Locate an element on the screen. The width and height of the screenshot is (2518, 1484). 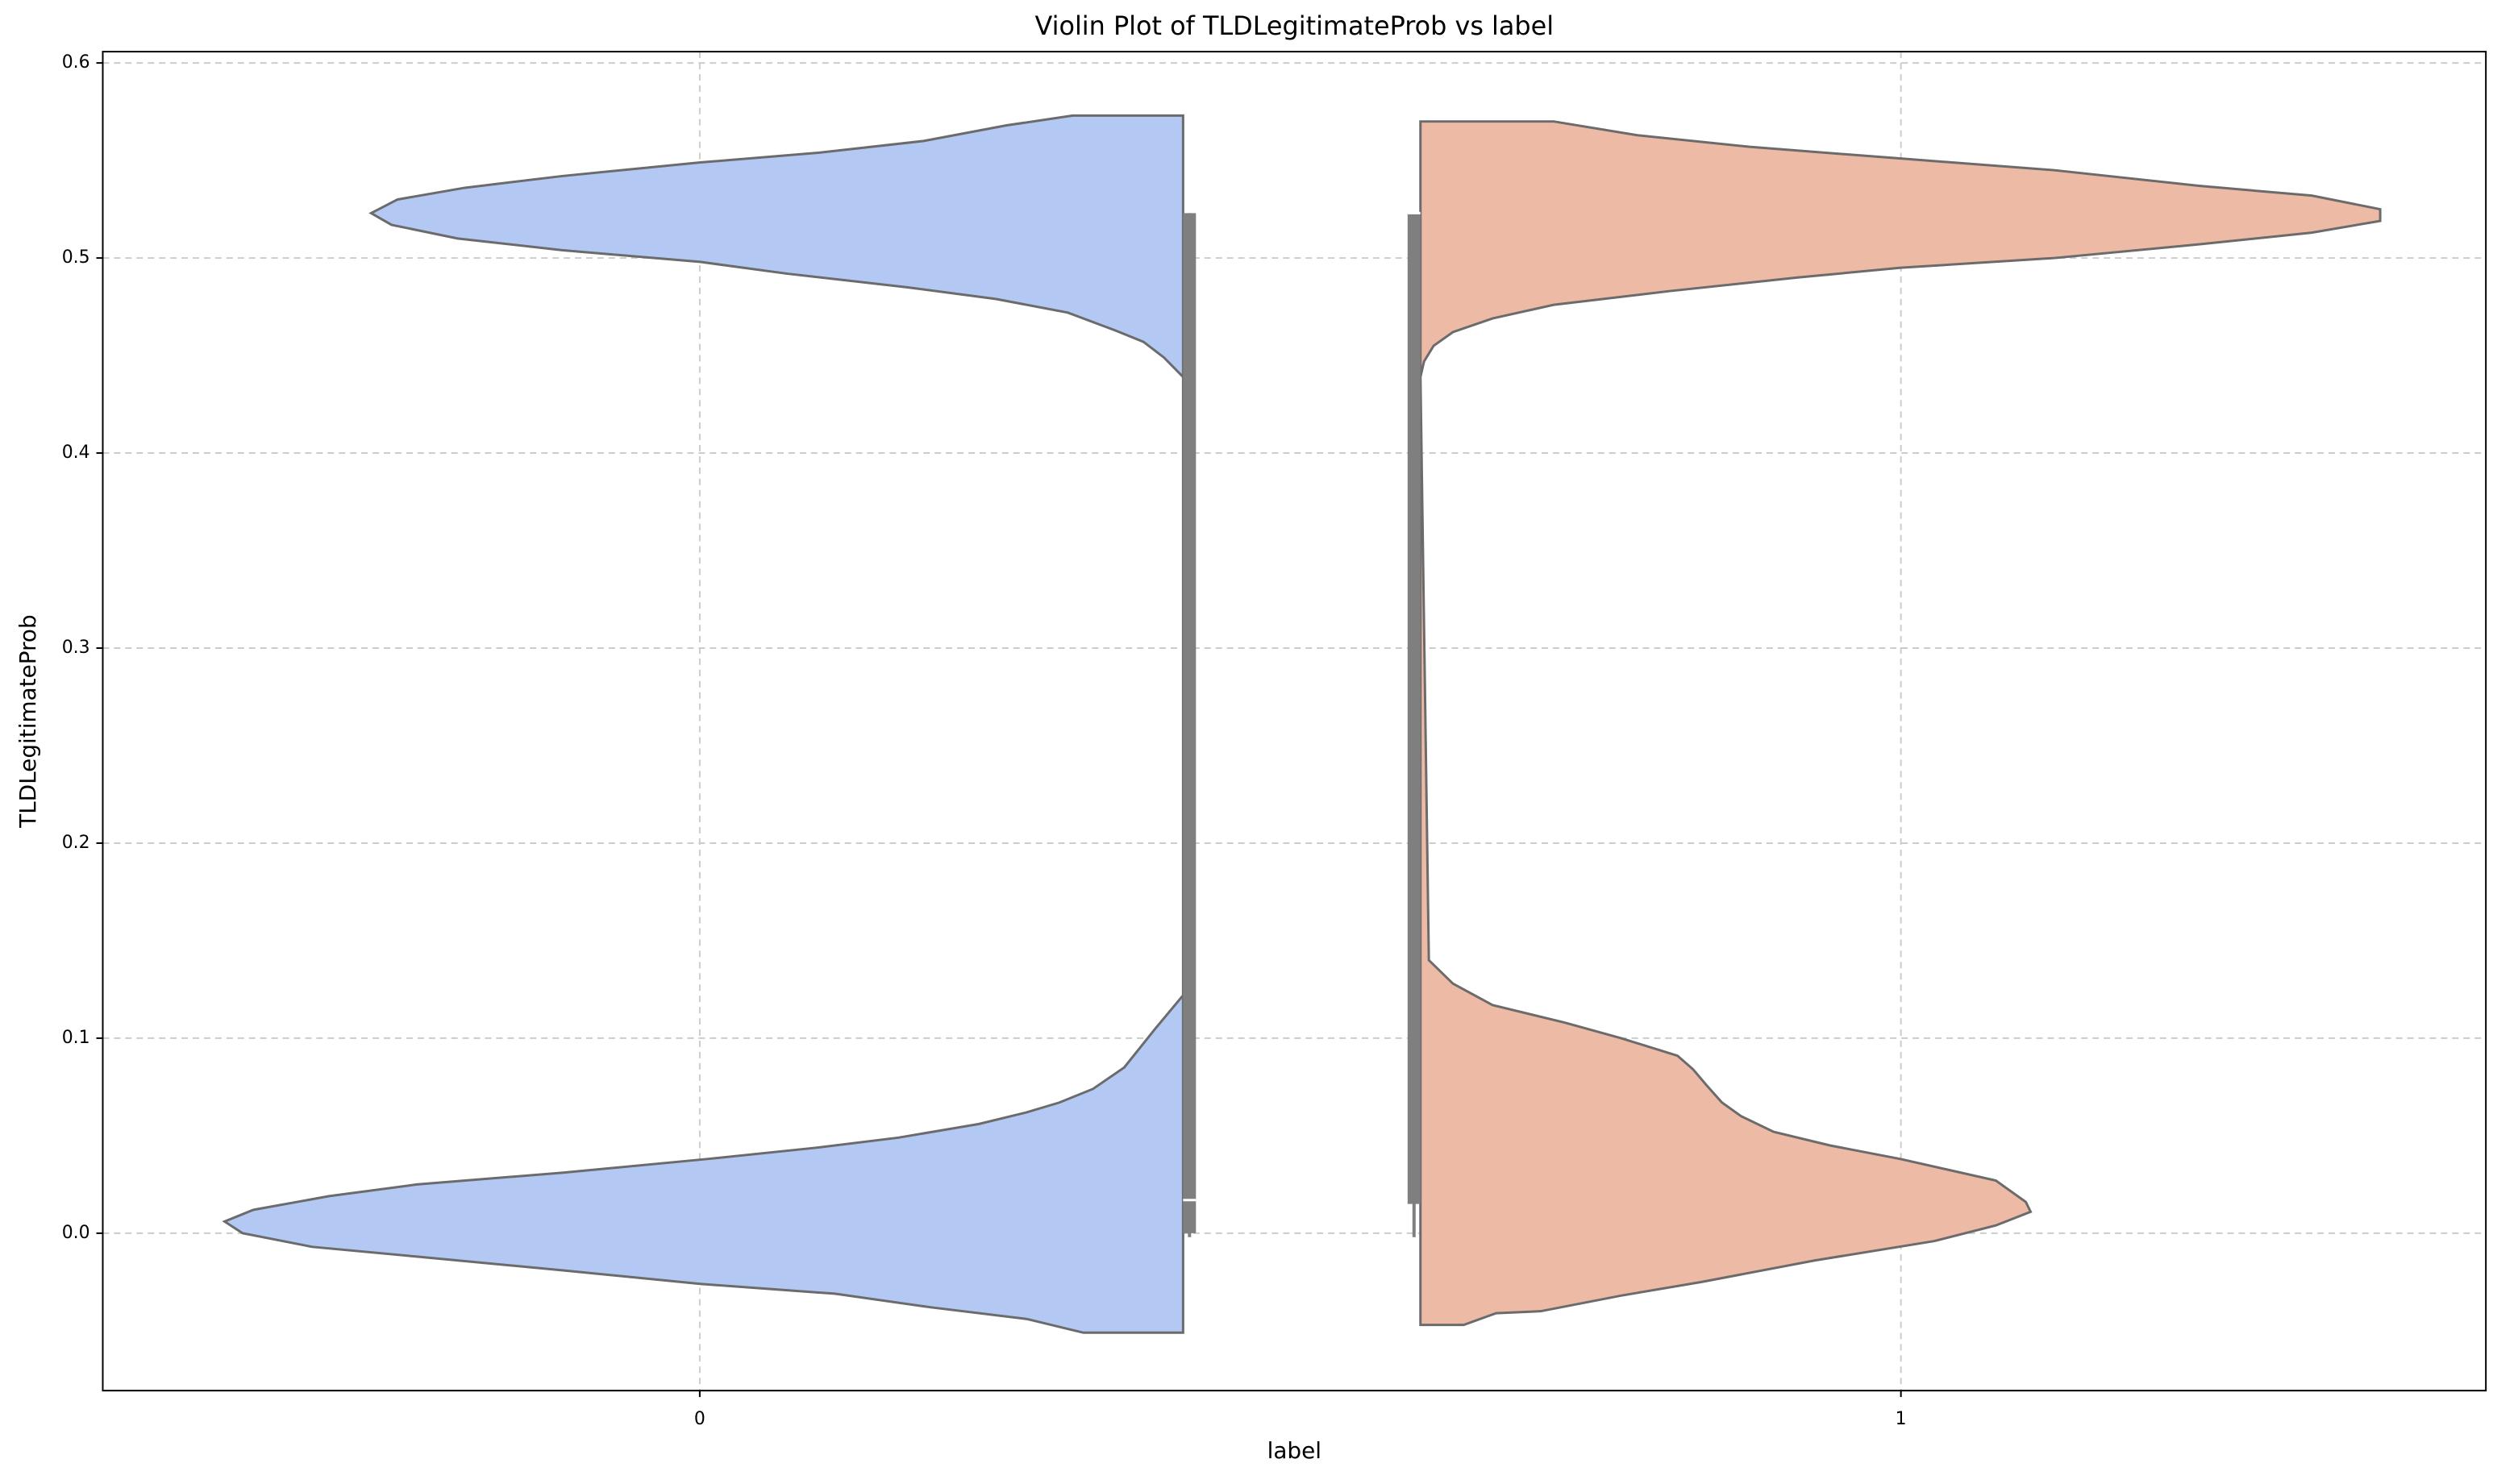
y-axis-label: TLDLegitimateProb is located at coordinates (28, 721).